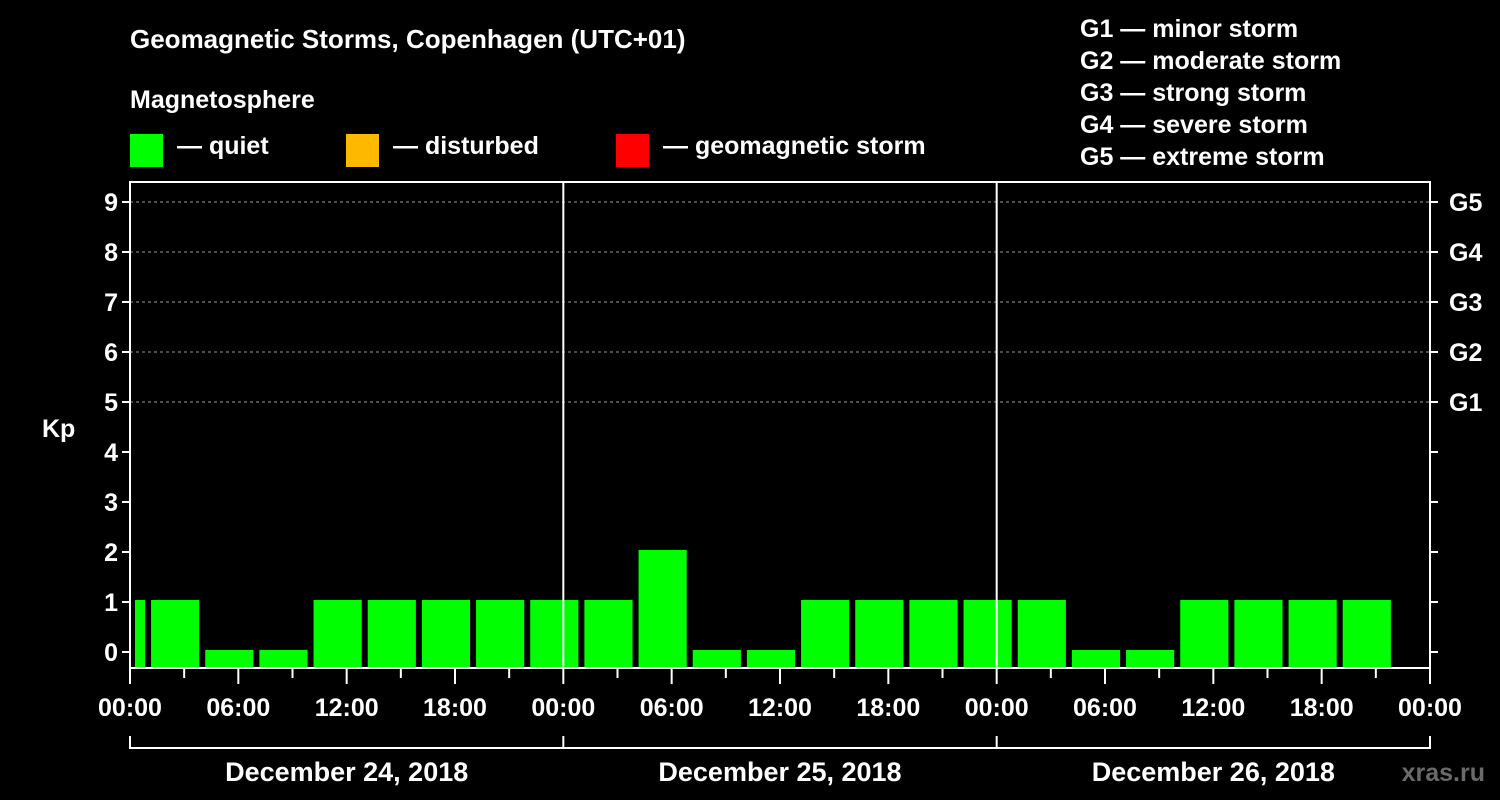 Image resolution: width=1500 pixels, height=800 pixels. What do you see at coordinates (794, 146) in the screenshot?
I see `legend-label-storm: — geomagnetic storm` at bounding box center [794, 146].